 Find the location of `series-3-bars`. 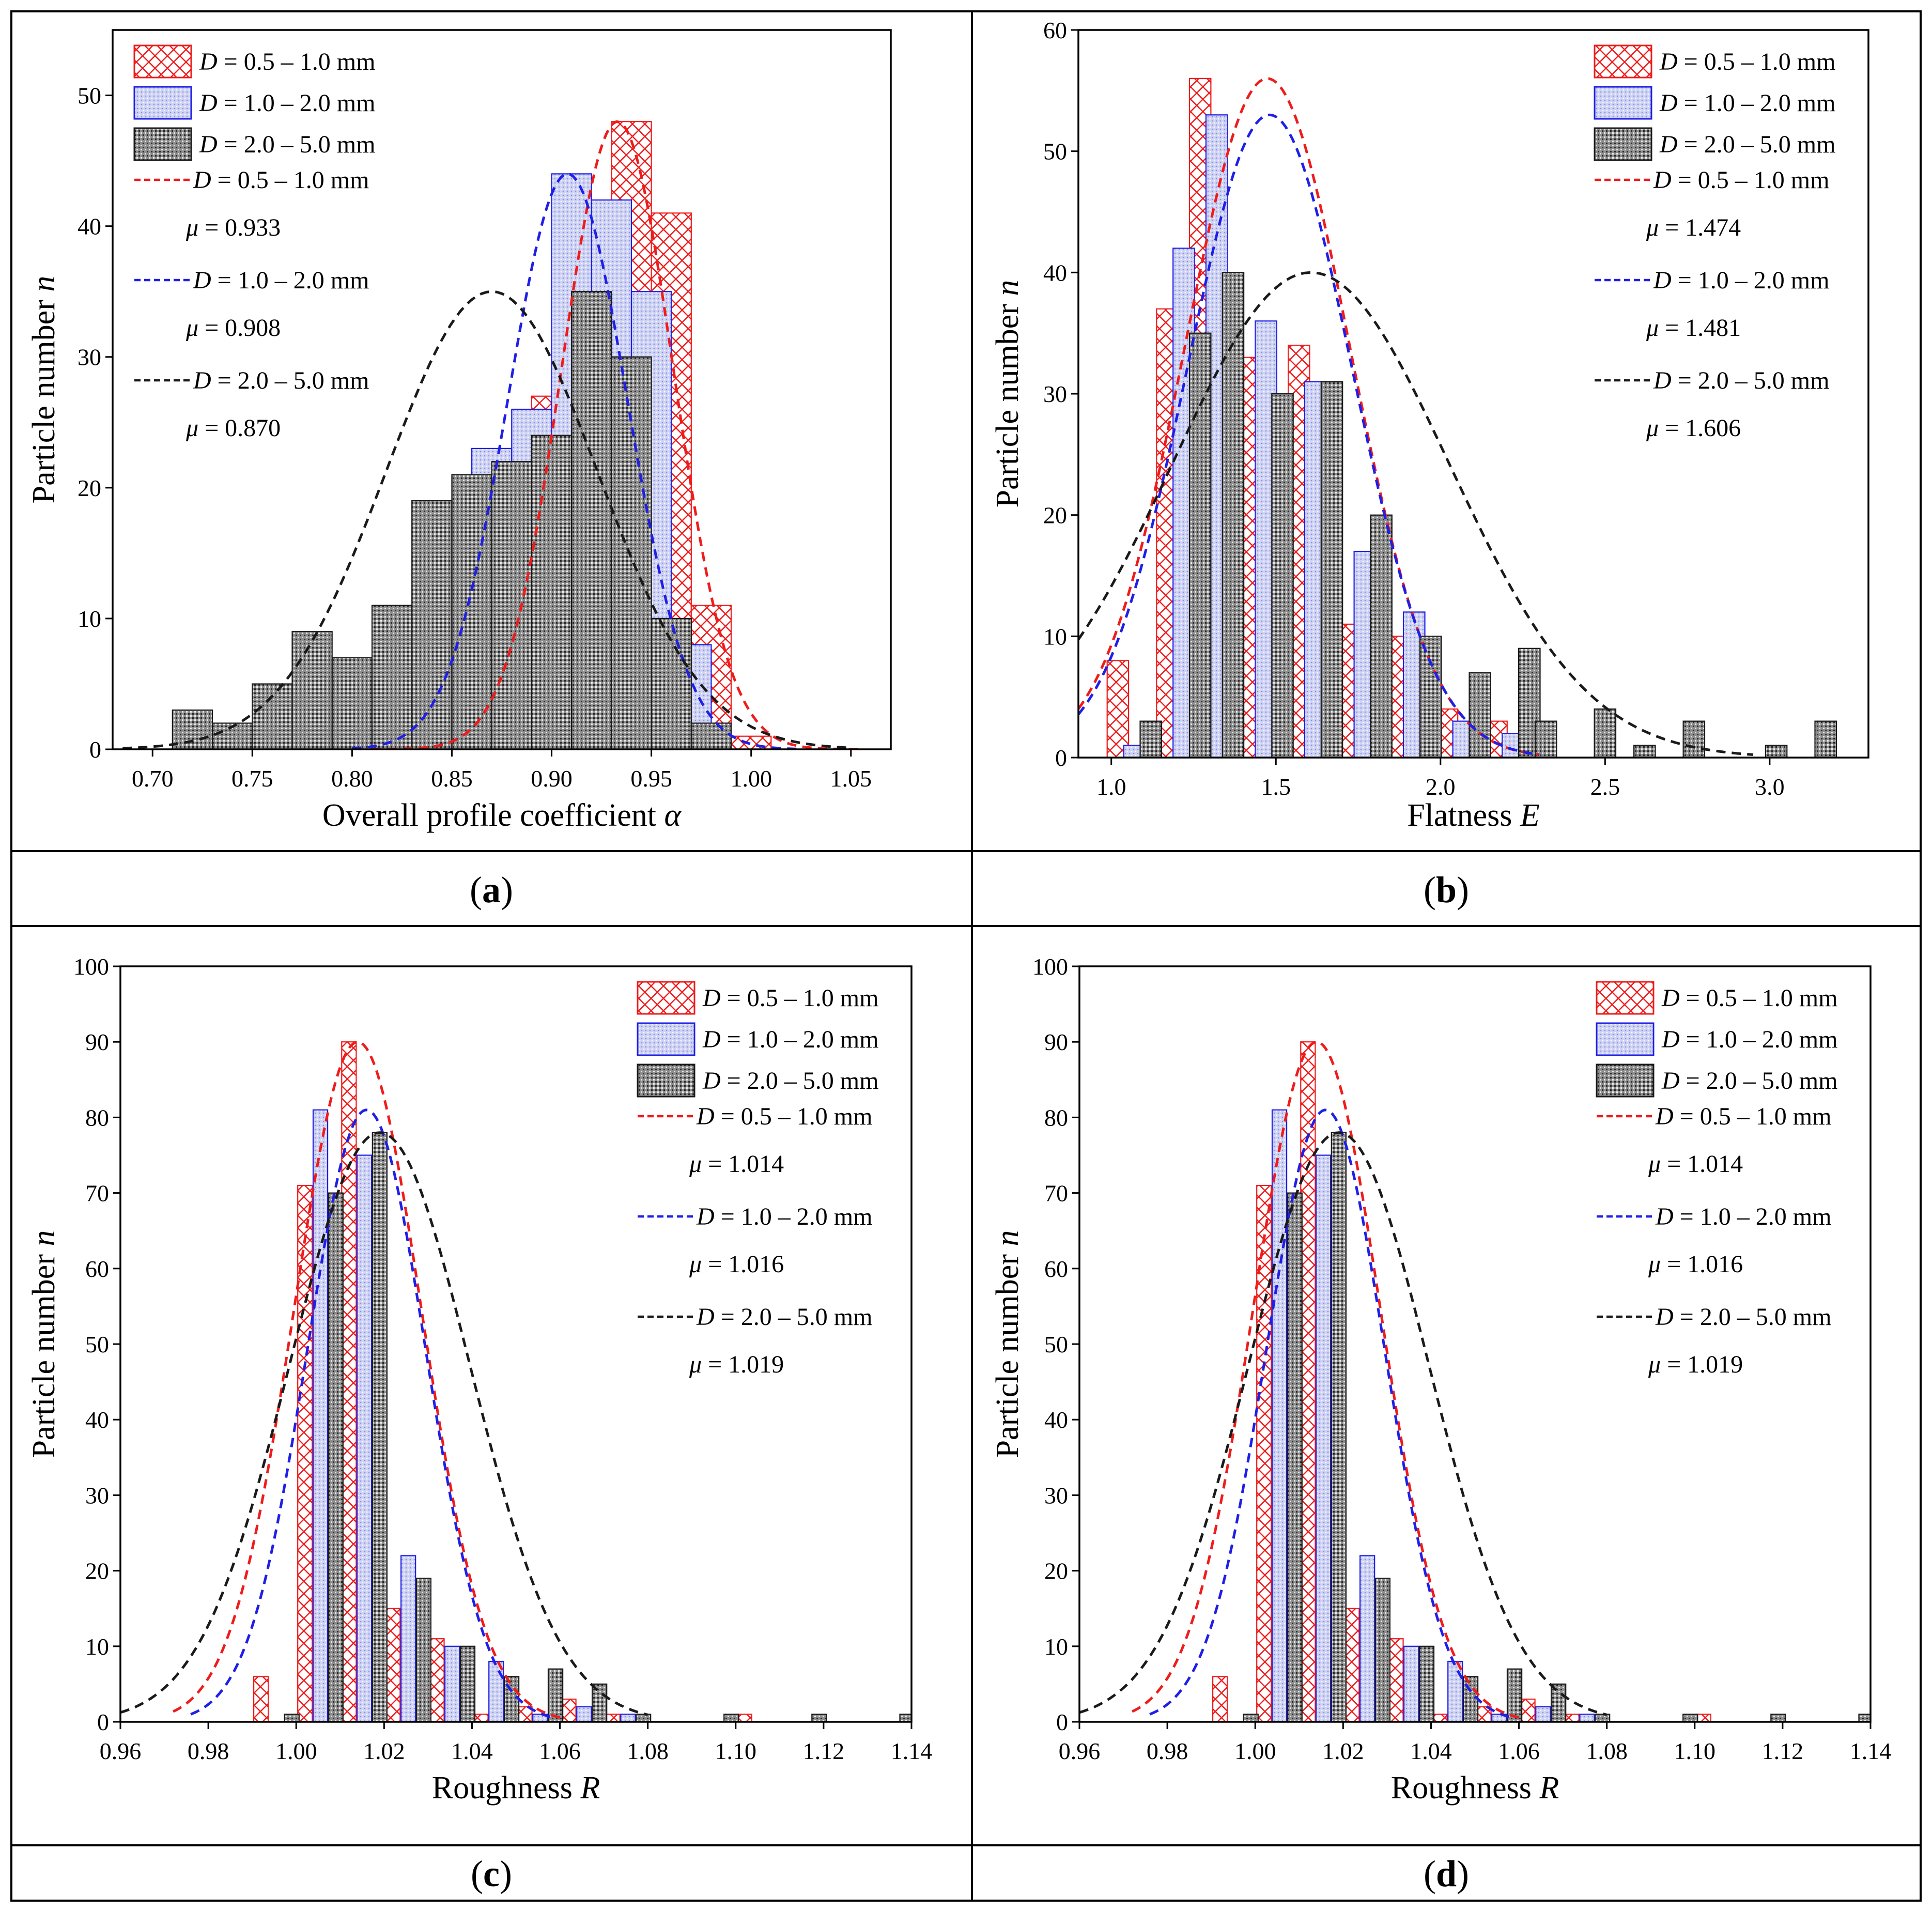

series-3-bars is located at coordinates (1557, 1427).